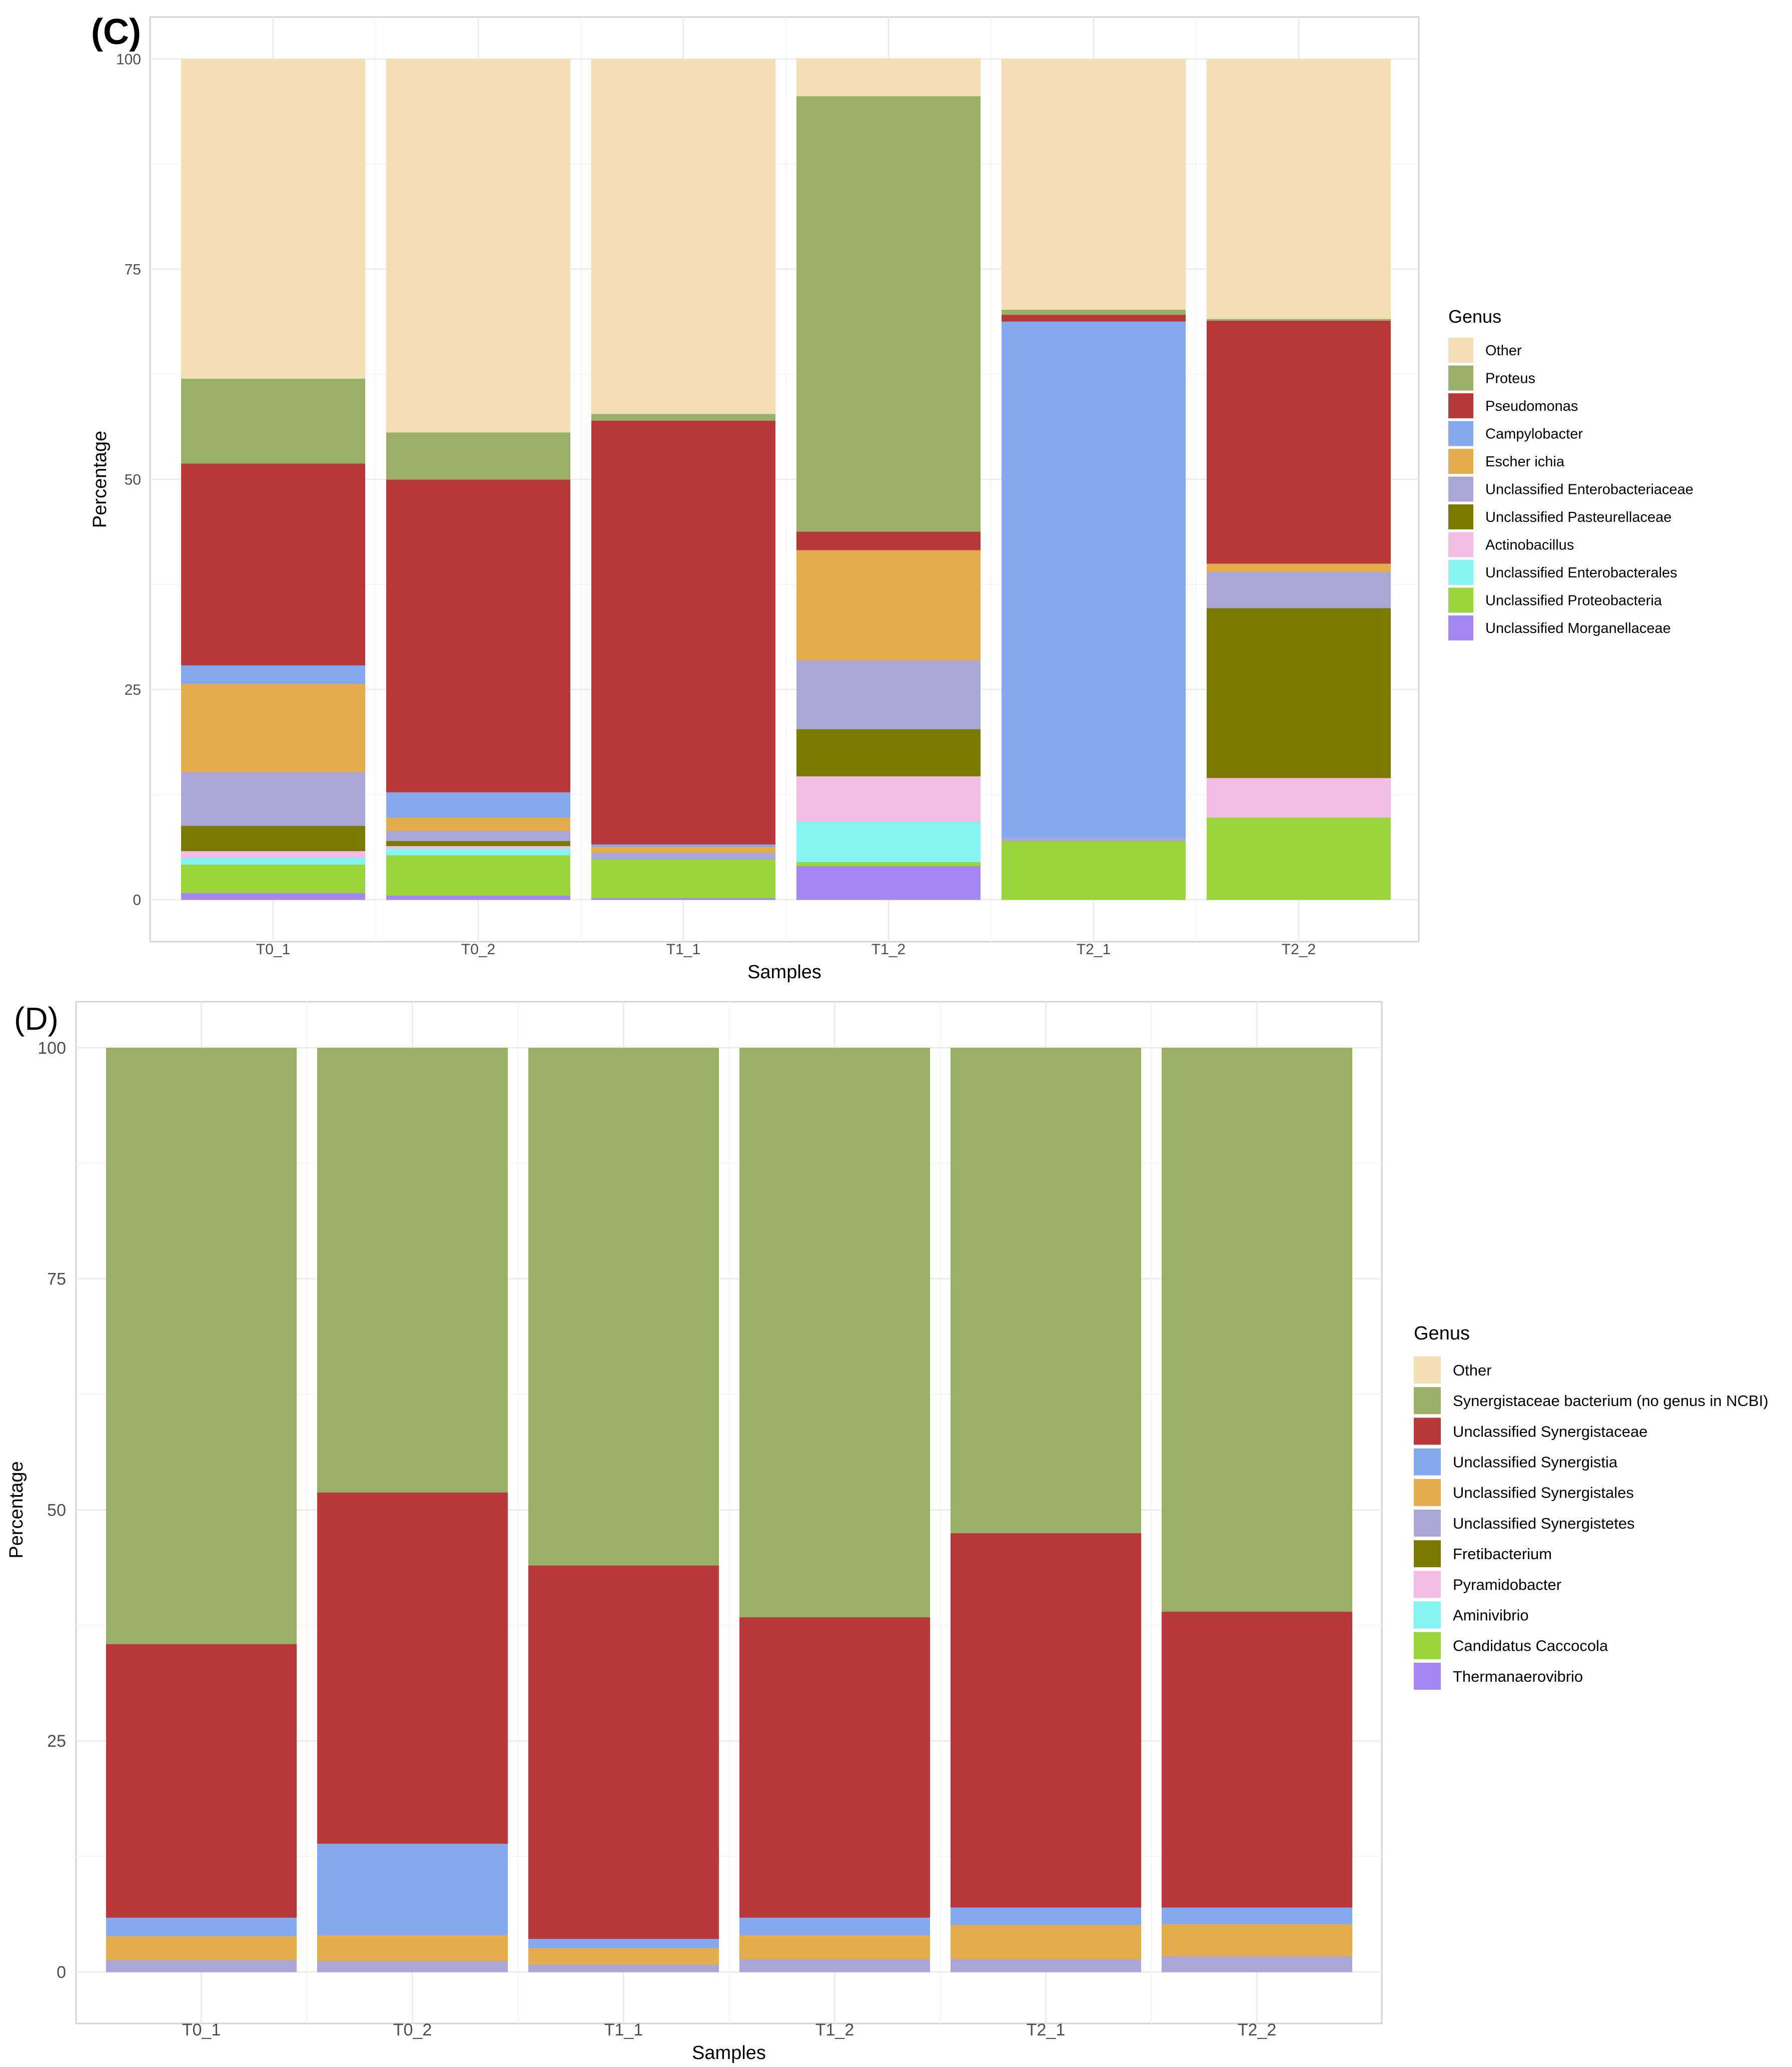  I want to click on bar-segment-t2-1-proteus, so click(1094, 312).